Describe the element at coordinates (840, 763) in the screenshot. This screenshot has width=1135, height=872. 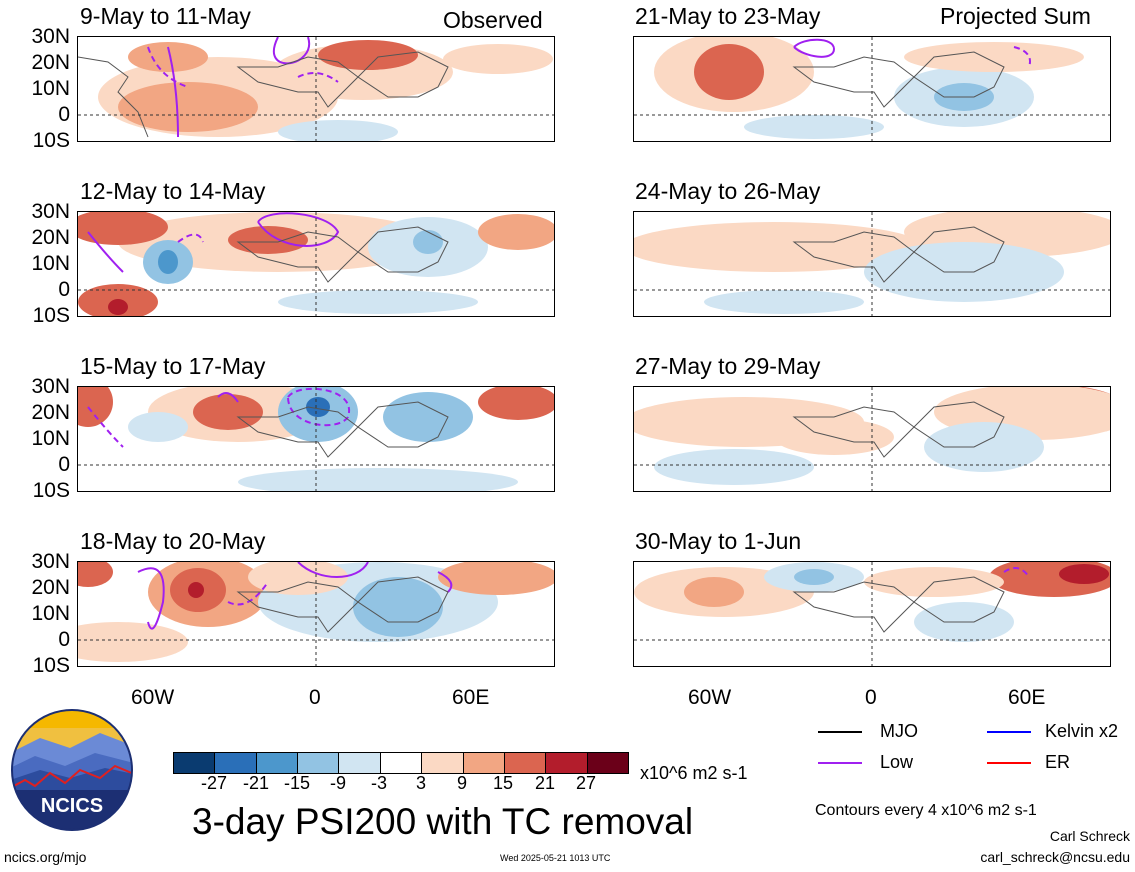
I see `low-legend-line` at that location.